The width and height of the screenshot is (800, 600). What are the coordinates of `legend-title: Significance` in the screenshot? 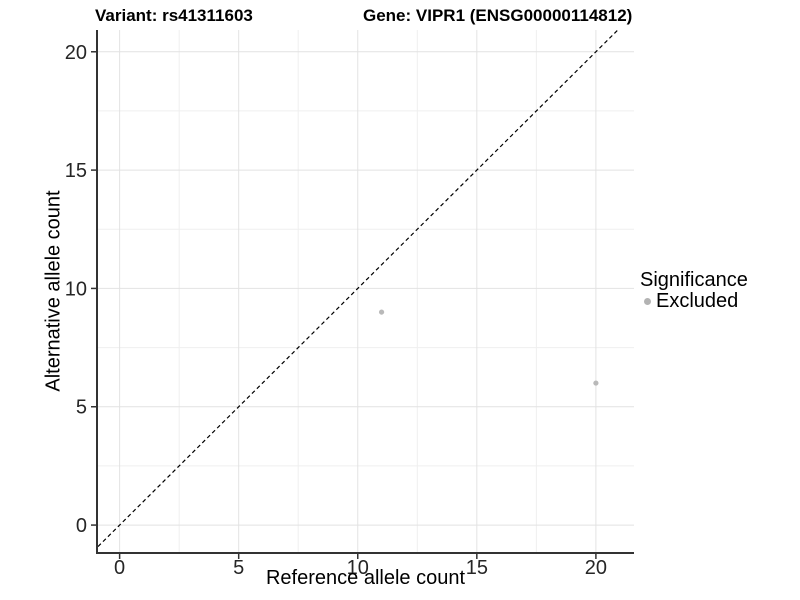 It's located at (694, 280).